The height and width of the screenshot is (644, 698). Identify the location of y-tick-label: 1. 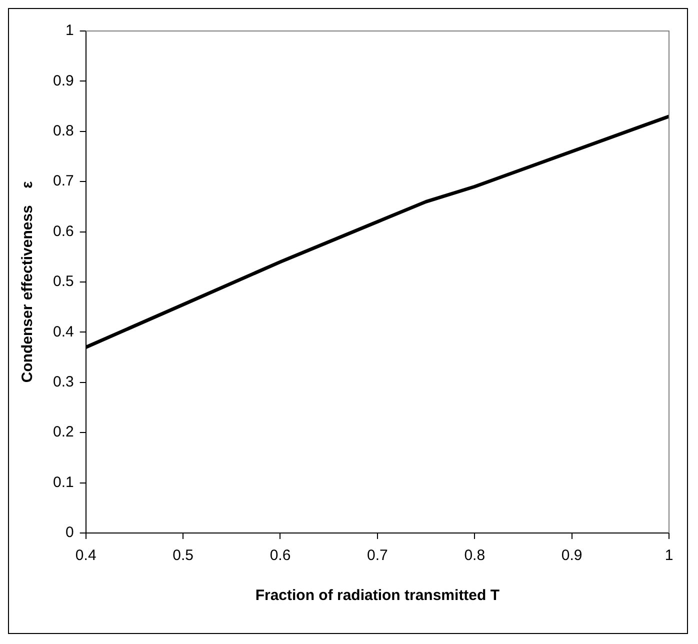
(70, 31).